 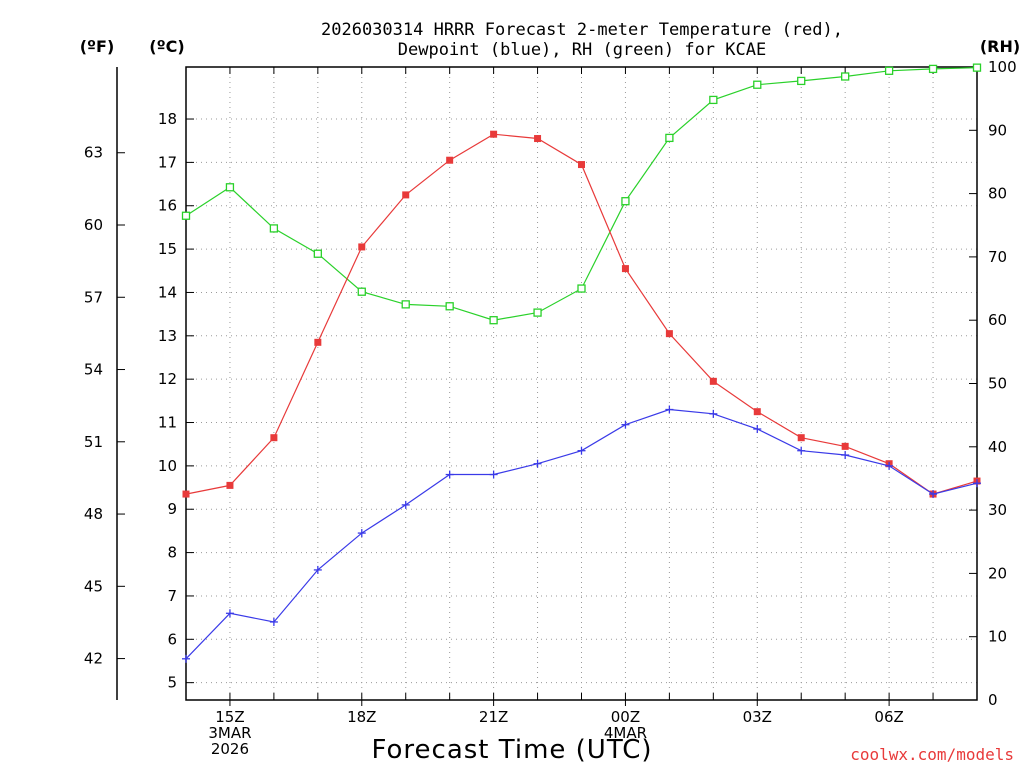 What do you see at coordinates (361, 717) in the screenshot?
I see `x-tick-label: 18Z` at bounding box center [361, 717].